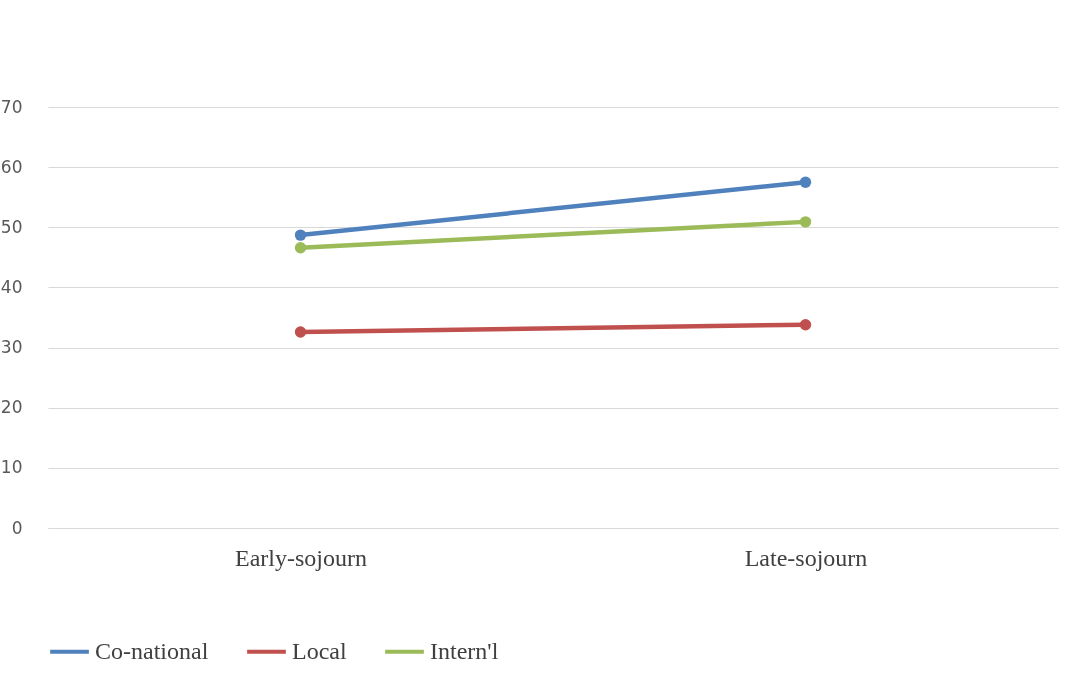 This screenshot has height=695, width=1076. I want to click on x-tick-label: Late-sojourn, so click(806, 557).